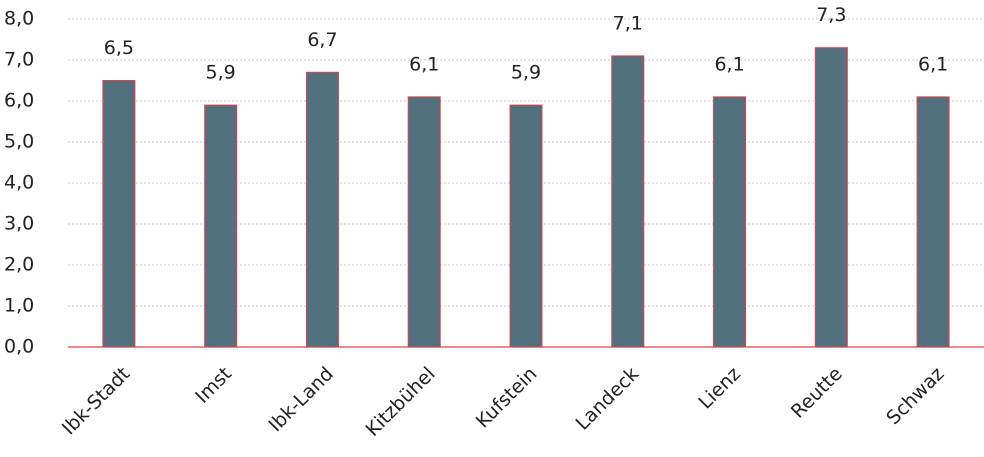 The image size is (984, 457). What do you see at coordinates (300, 399) in the screenshot?
I see `x-tick-label: Ibk-Land` at bounding box center [300, 399].